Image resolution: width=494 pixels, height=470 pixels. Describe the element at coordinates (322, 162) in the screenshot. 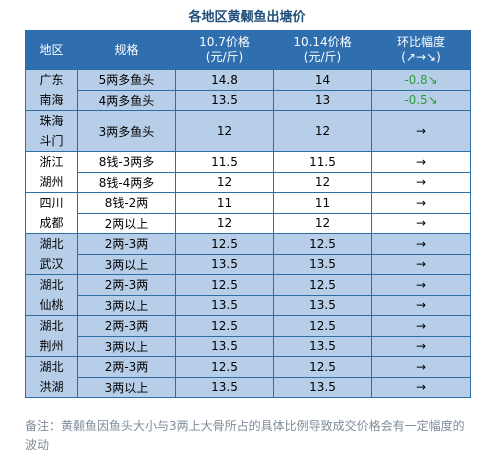

I see `price-oct14-cell: 11.5` at that location.